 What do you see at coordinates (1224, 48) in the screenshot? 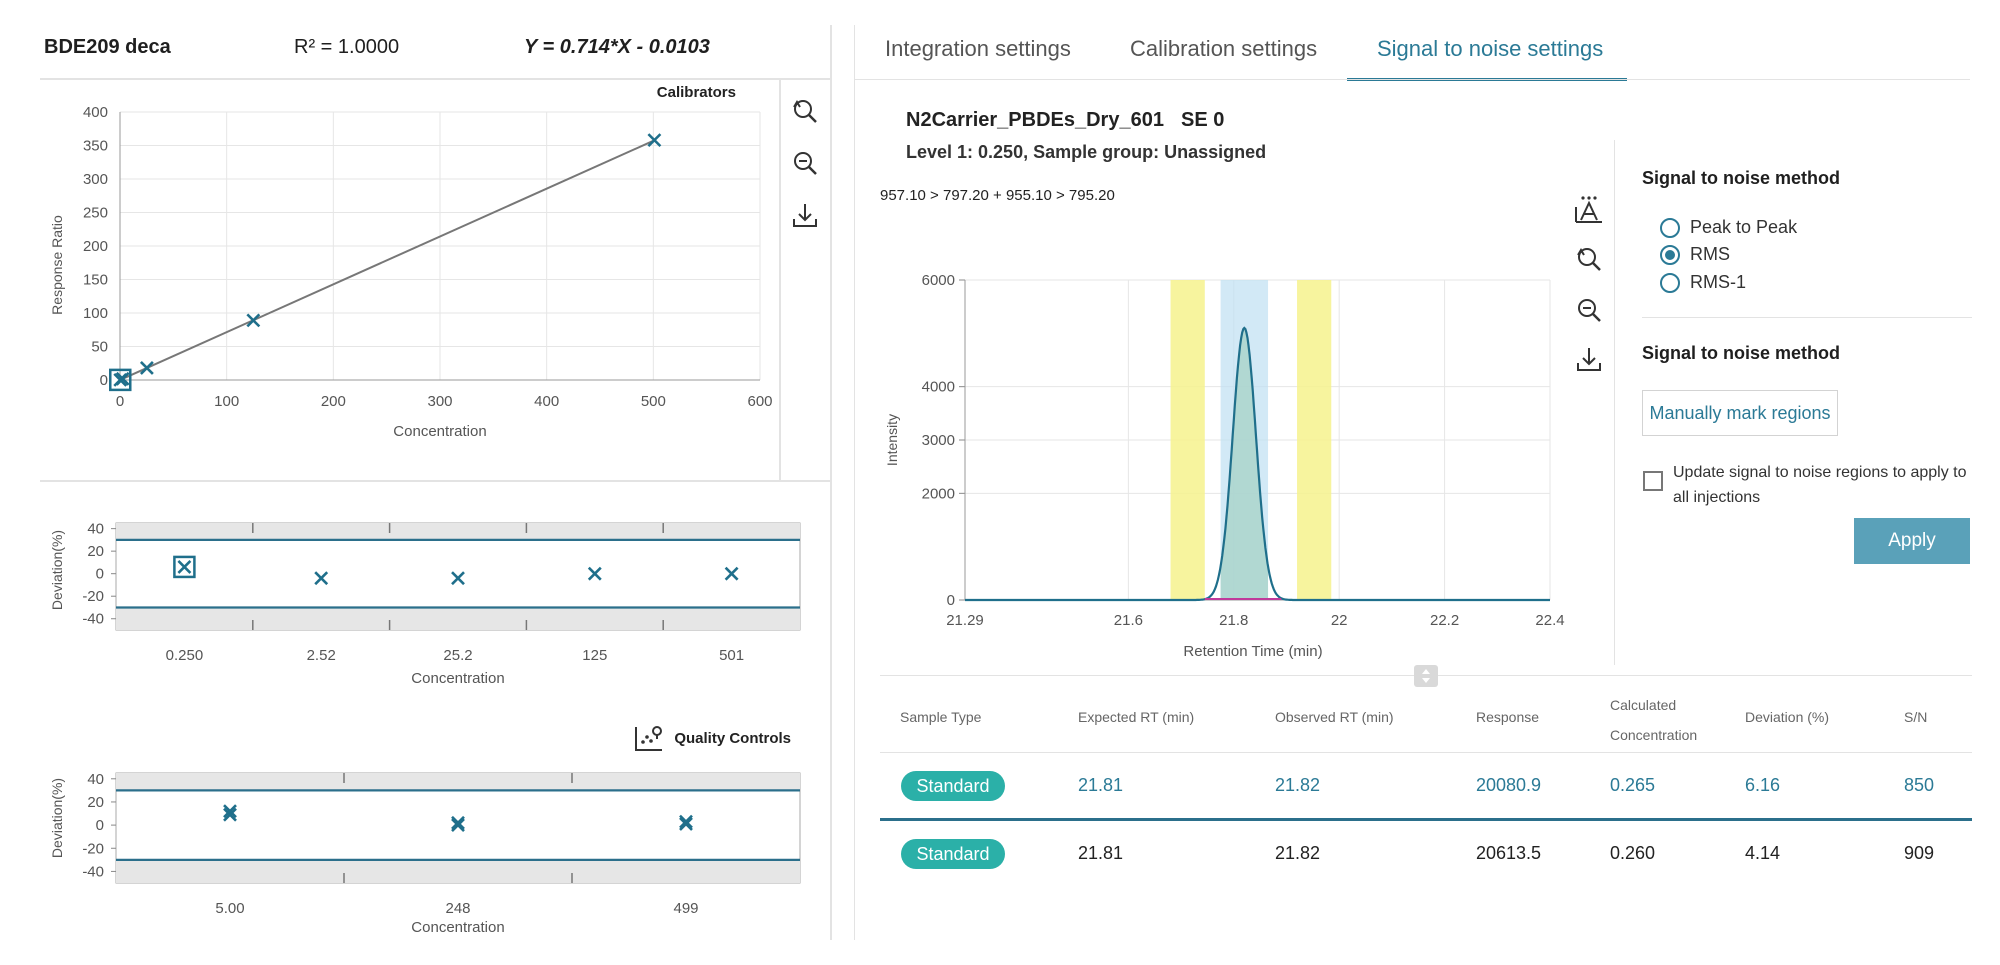
I see `tab-calibration-settings: Calibration settings` at bounding box center [1224, 48].